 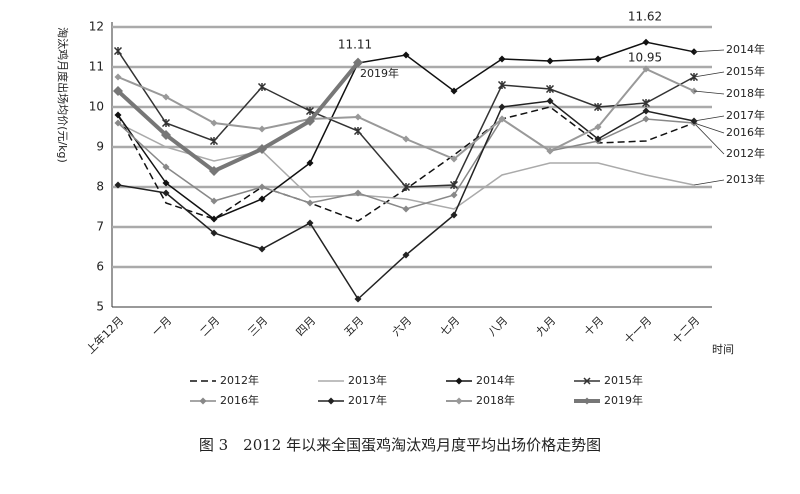 I want to click on x-tick-label: 十二月, so click(x=685, y=329).